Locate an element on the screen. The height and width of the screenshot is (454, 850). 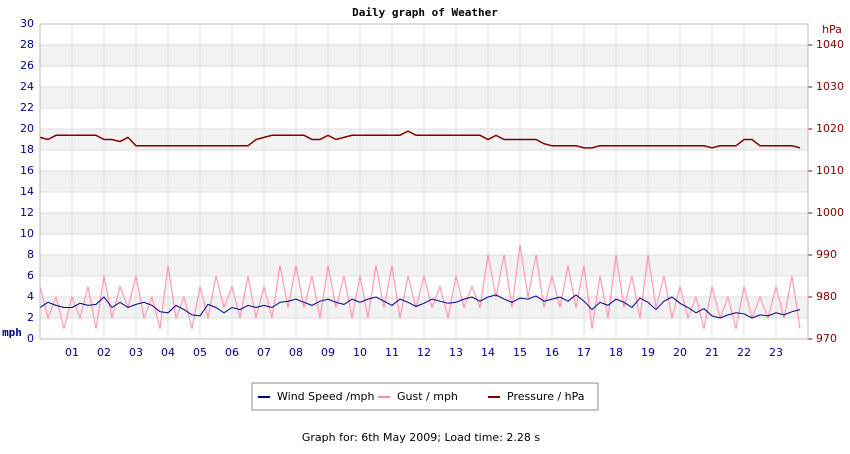
y2-tick-label: 1030 is located at coordinates (830, 86).